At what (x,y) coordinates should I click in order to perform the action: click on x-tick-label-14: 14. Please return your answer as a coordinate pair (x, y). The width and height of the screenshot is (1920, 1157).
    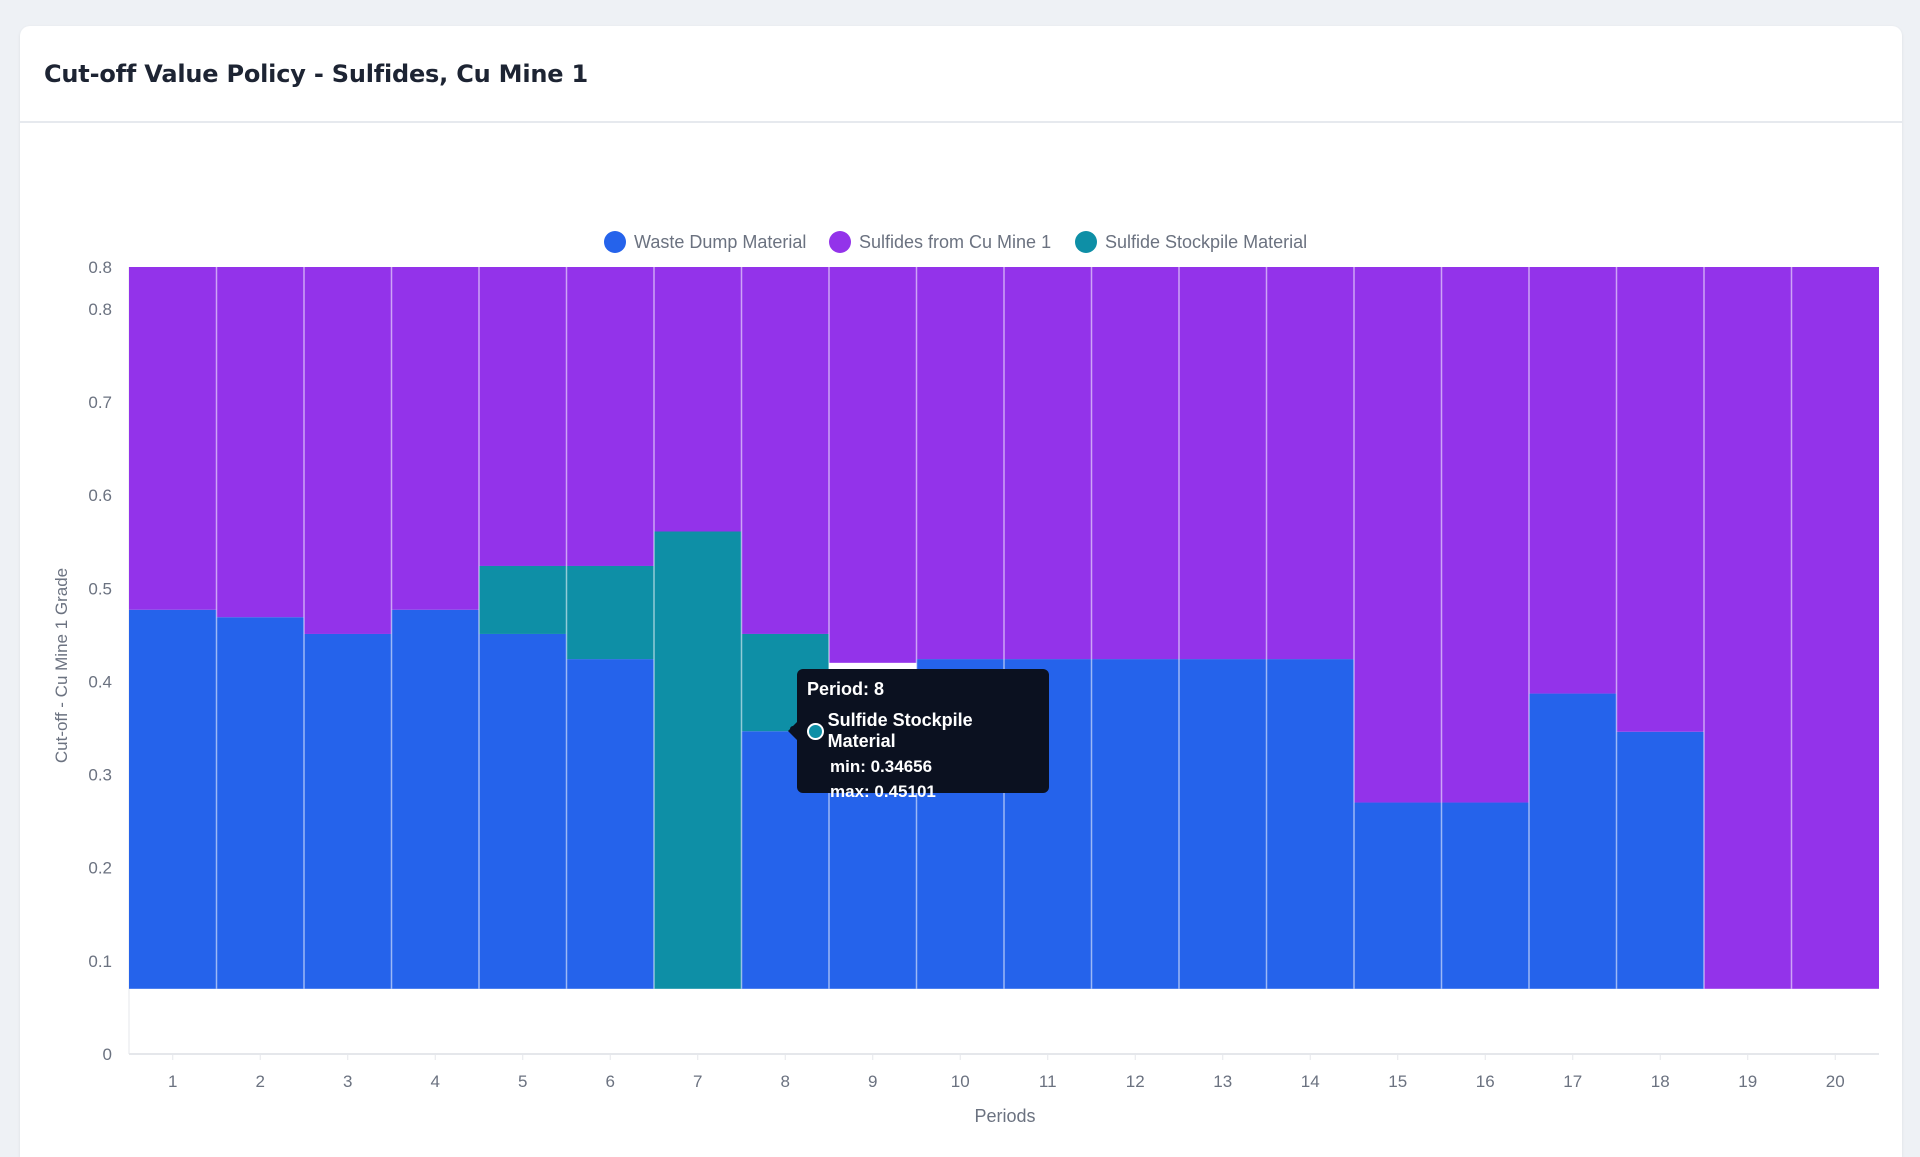
    Looking at the image, I should click on (1310, 1081).